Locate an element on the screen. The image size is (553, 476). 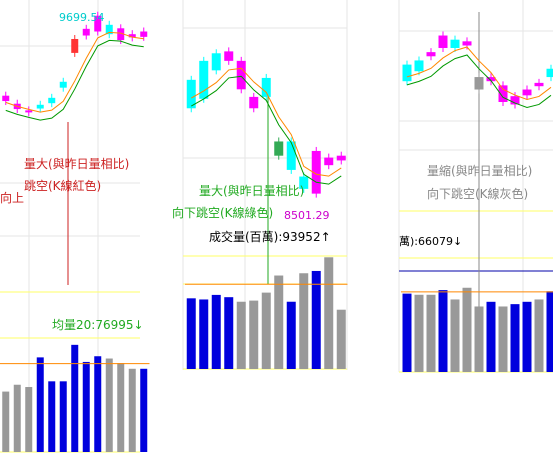
price-high-label: 9699.54 is located at coordinates (82, 17).